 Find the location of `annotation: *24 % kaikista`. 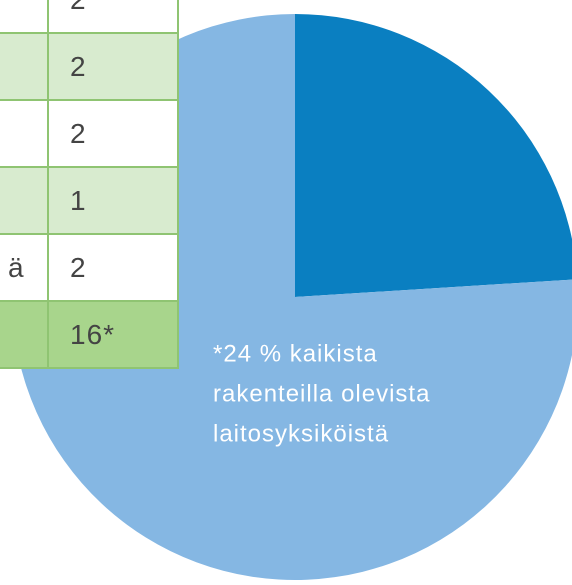

annotation: *24 % kaikista is located at coordinates (295, 353).